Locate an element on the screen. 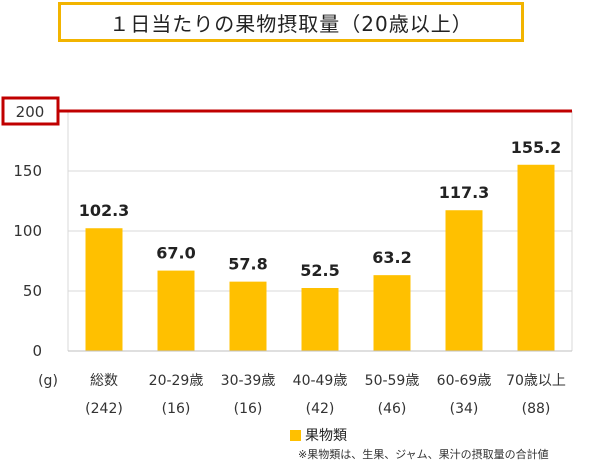 This screenshot has height=469, width=600. legend-swatch is located at coordinates (295, 435).